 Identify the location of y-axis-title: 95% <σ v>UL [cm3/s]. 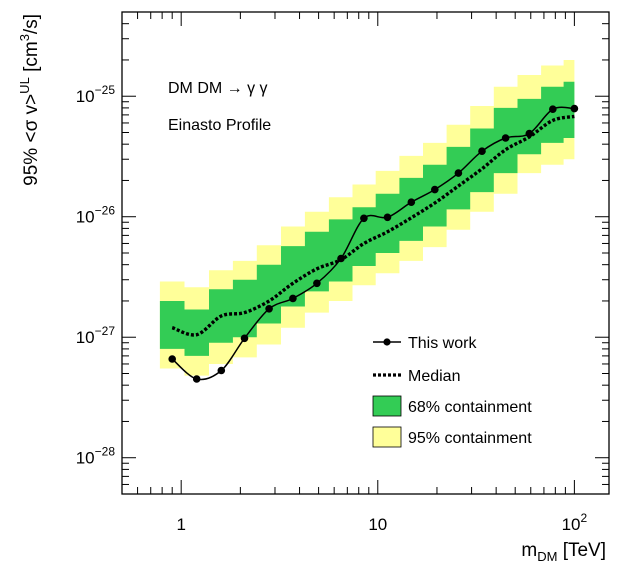
(29, 100).